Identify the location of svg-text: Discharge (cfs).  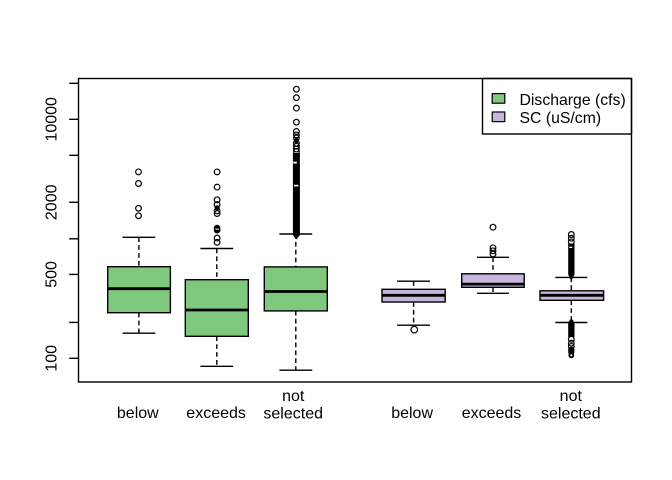
(573, 100).